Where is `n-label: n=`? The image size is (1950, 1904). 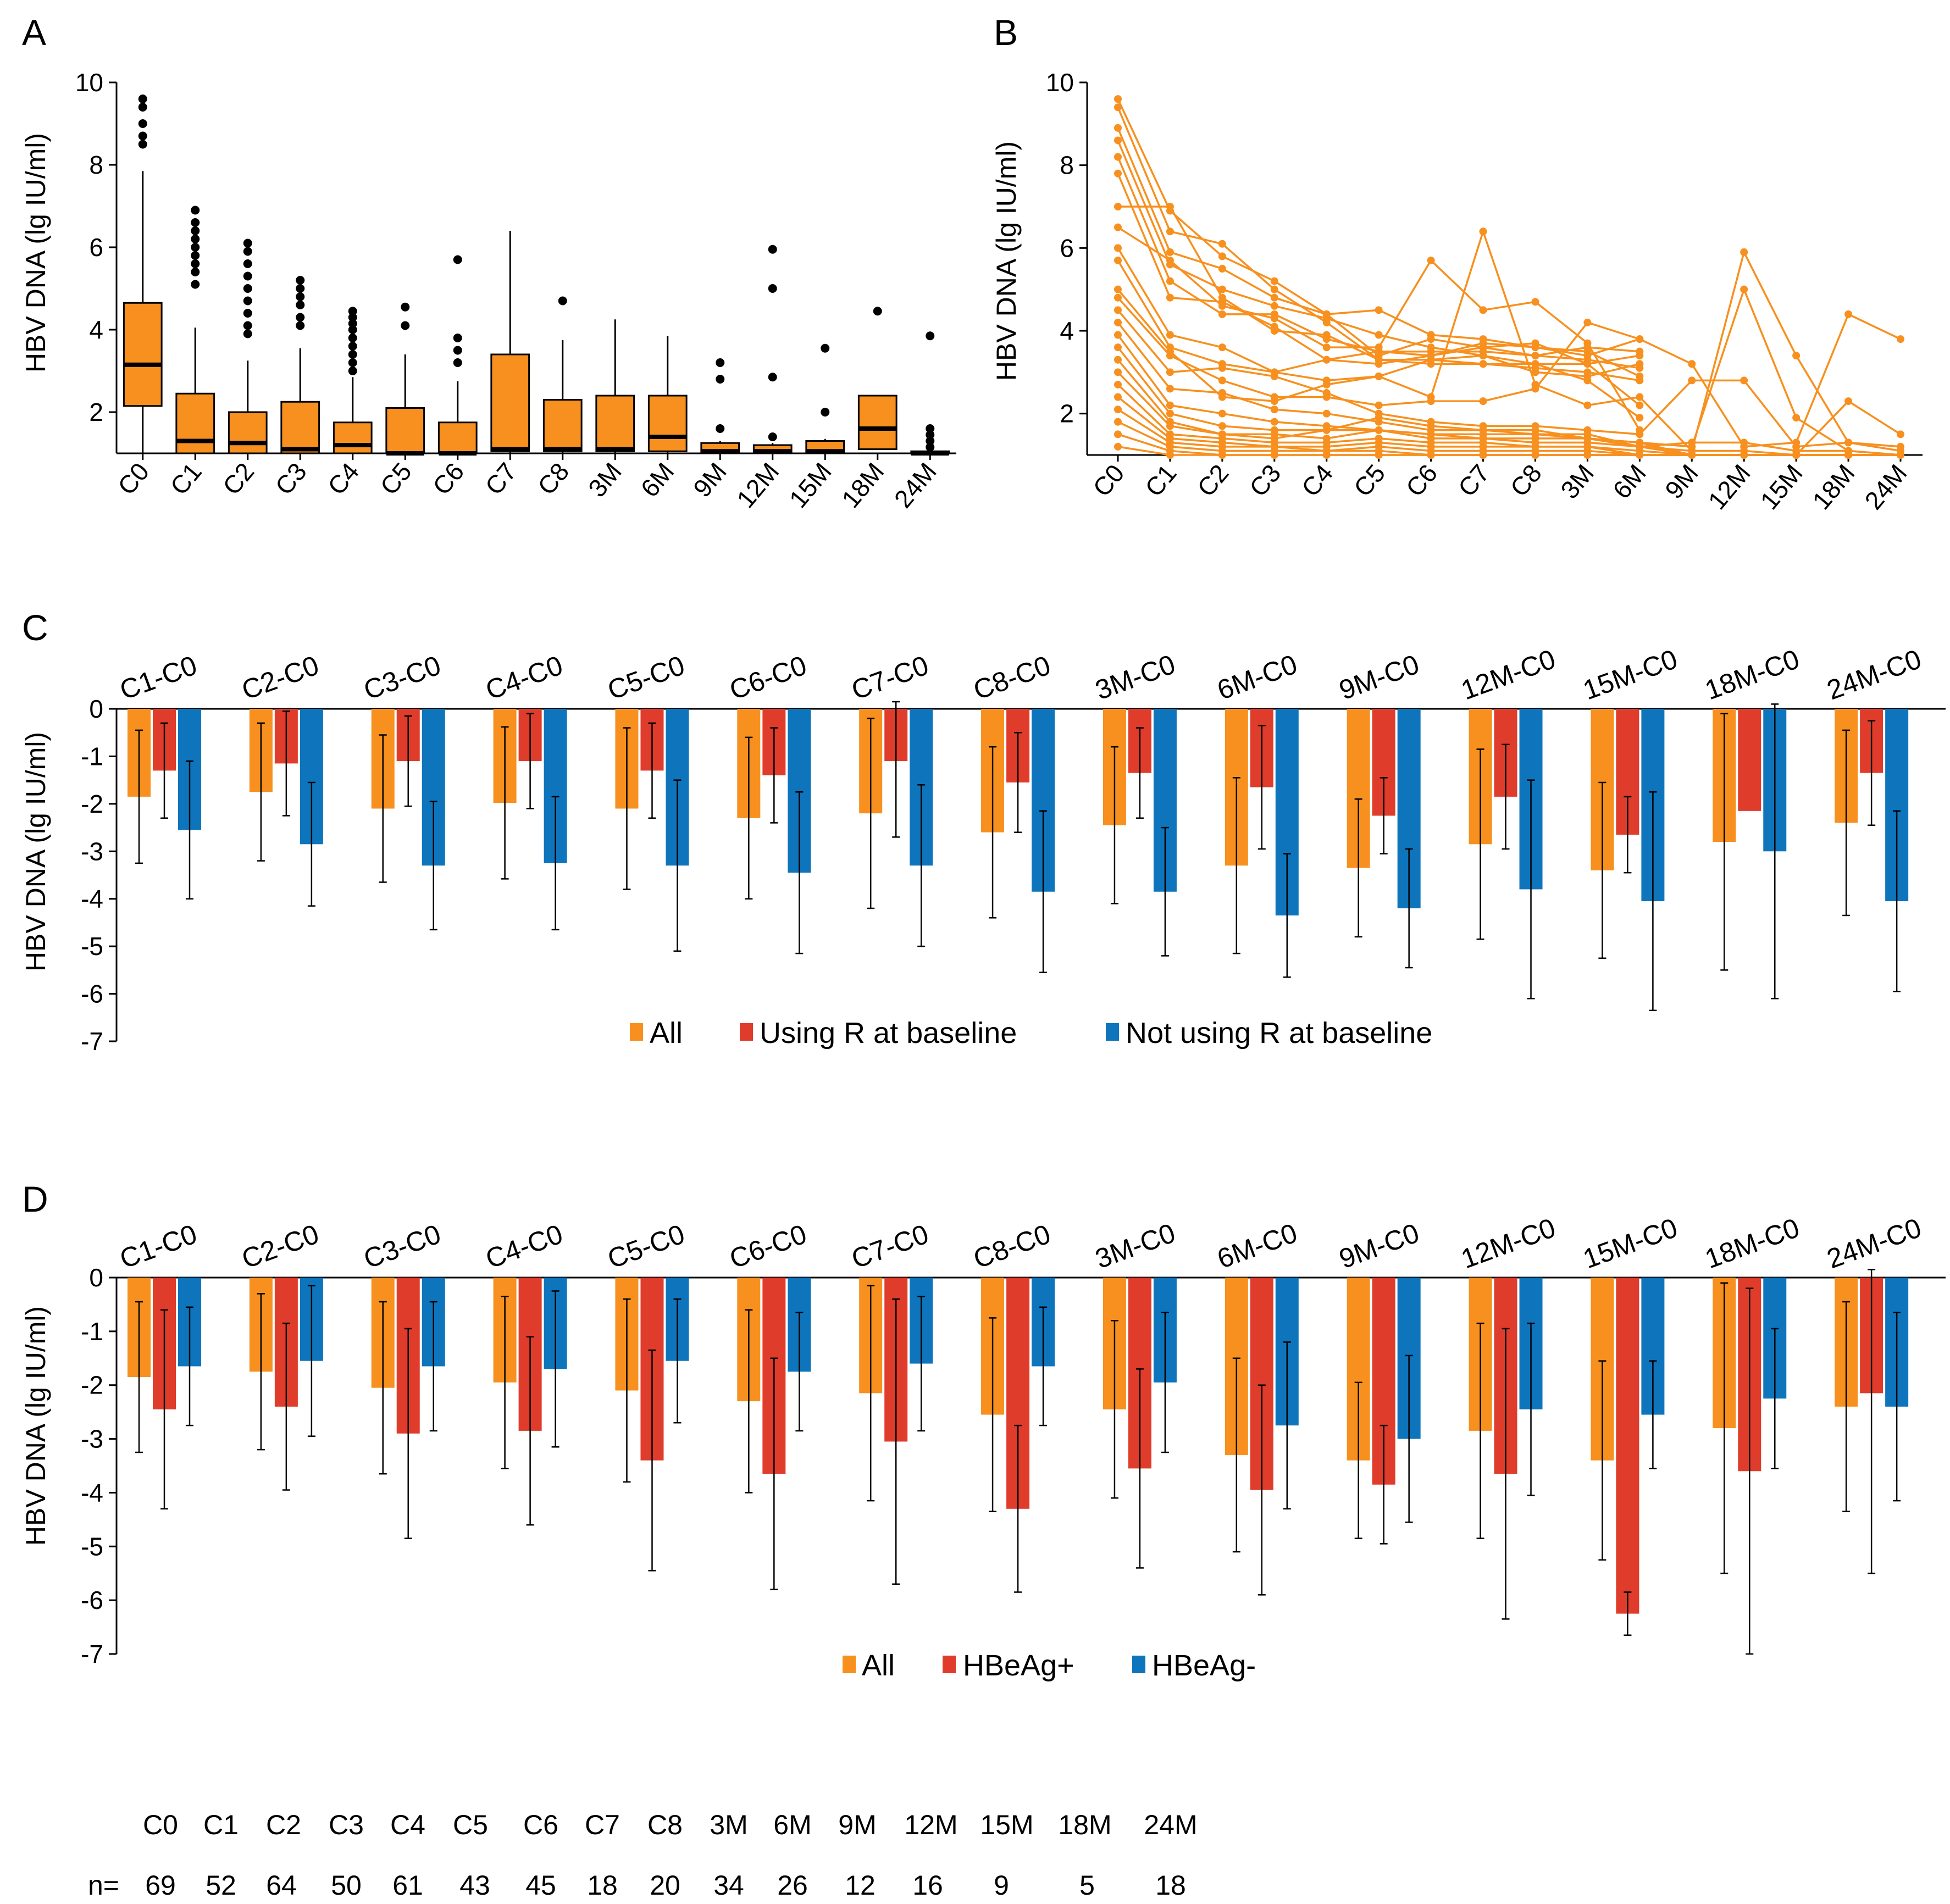
n-label: n= is located at coordinates (103, 1885).